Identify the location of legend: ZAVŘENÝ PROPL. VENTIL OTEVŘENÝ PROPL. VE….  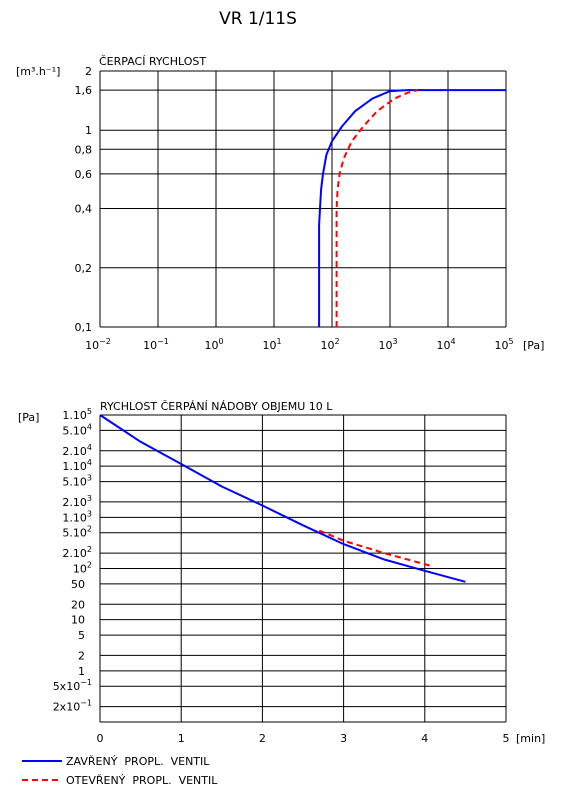
(120, 771).